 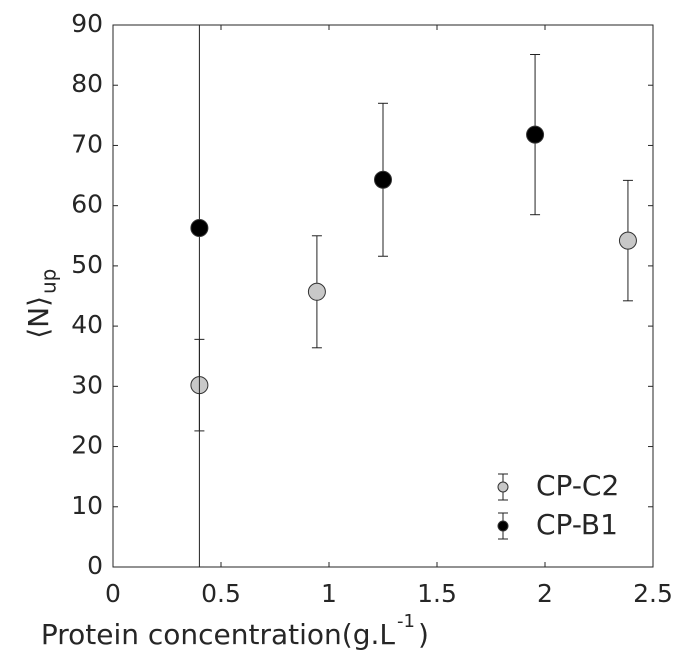 What do you see at coordinates (87, 204) in the screenshot?
I see `y-tick-label: 60` at bounding box center [87, 204].